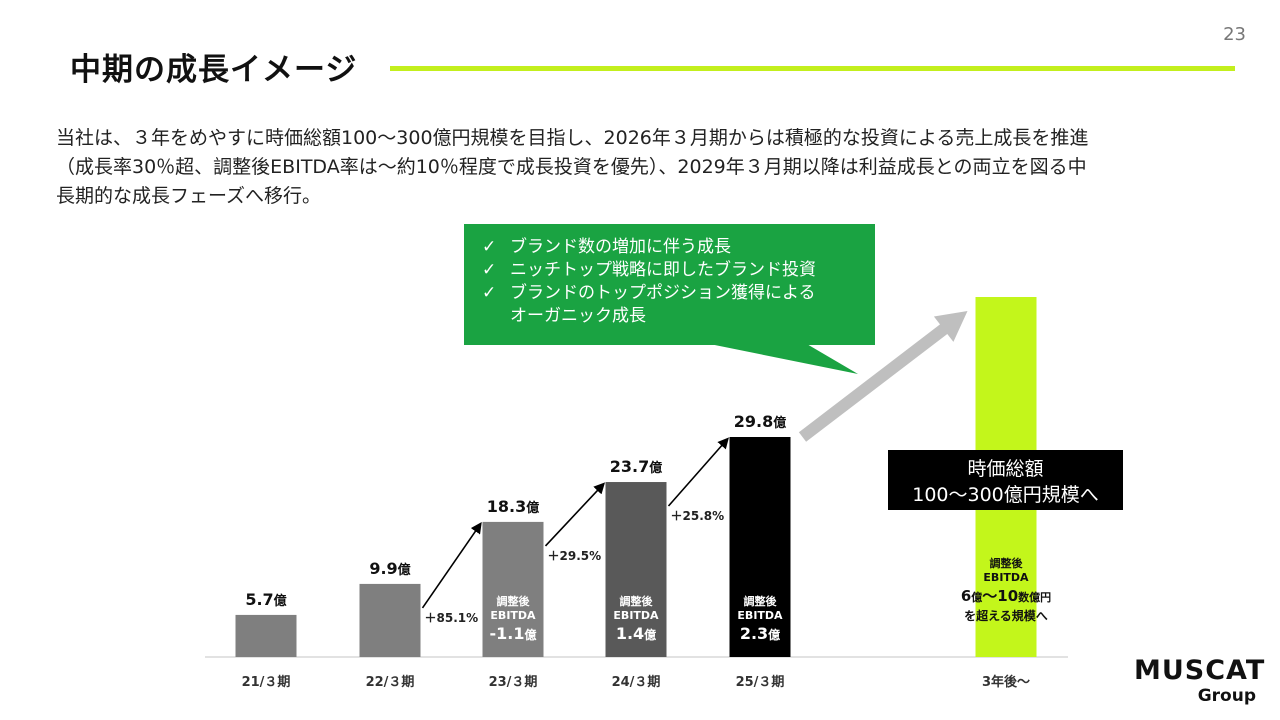 This screenshot has height=720, width=1280. What do you see at coordinates (606, 247) in the screenshot?
I see `callout-item: ✓ ブランド数の増加に伴う成長` at bounding box center [606, 247].